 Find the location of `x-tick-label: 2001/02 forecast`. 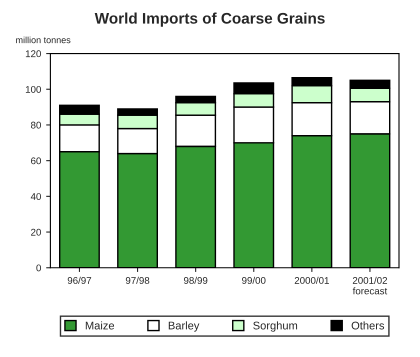

x-tick-label: 2001/02 forecast is located at coordinates (370, 285).